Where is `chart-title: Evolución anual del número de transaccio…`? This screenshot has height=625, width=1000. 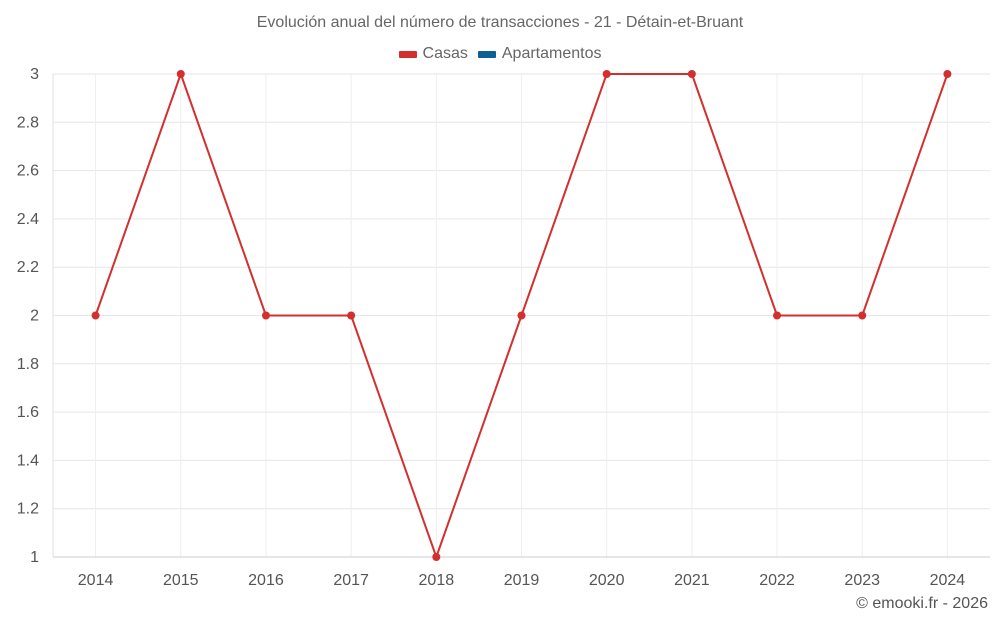
chart-title: Evolución anual del número de transaccio… is located at coordinates (500, 22).